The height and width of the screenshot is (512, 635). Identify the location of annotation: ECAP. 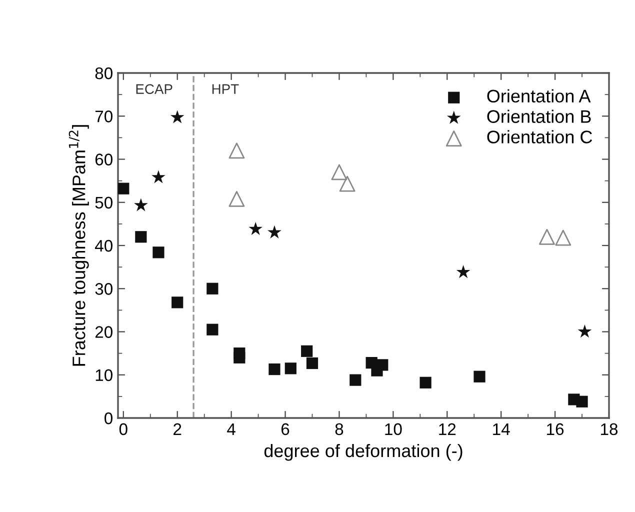
(154, 89).